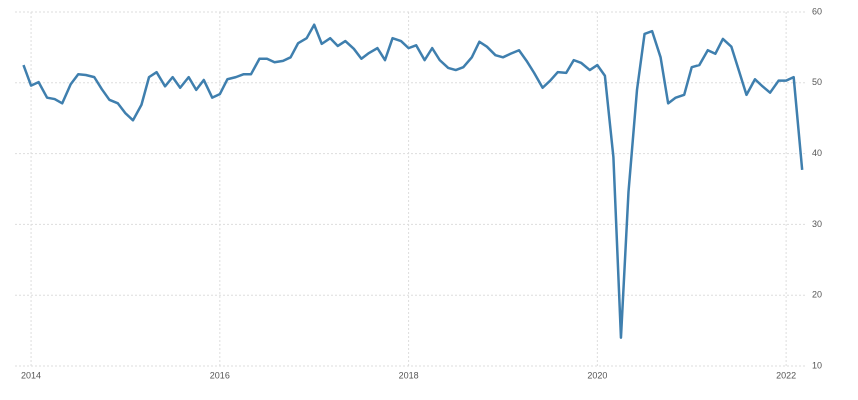 The height and width of the screenshot is (400, 858). Describe the element at coordinates (817, 295) in the screenshot. I see `y-tick-label: 20` at that location.